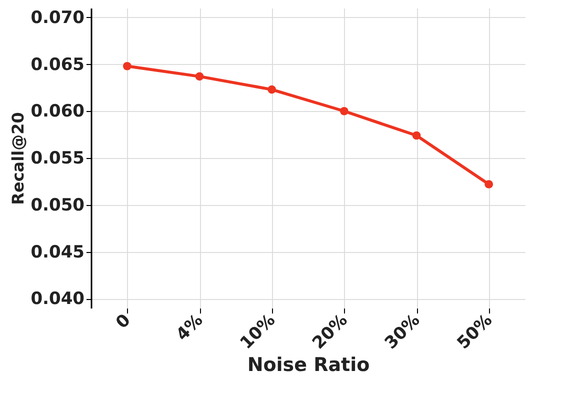 The width and height of the screenshot is (564, 414). I want to click on x-tick-label: 0, so click(123, 321).